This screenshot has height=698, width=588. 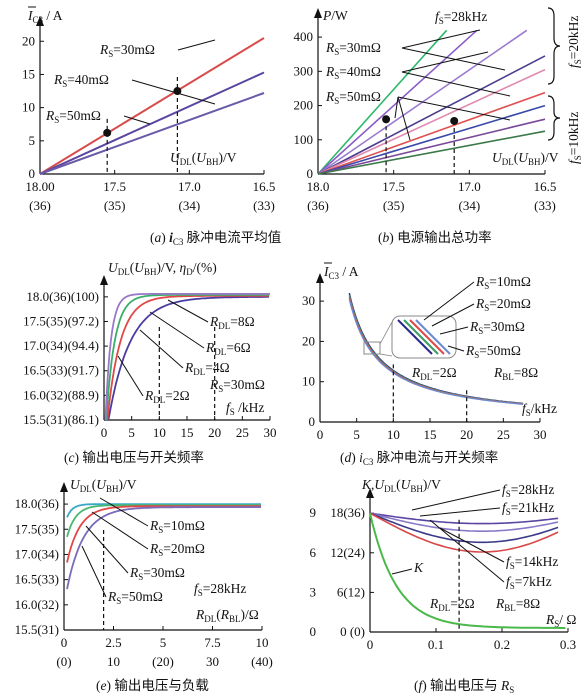 What do you see at coordinates (469, 186) in the screenshot?
I see `panel-b-xtick-label-2: 17.0` at bounding box center [469, 186].